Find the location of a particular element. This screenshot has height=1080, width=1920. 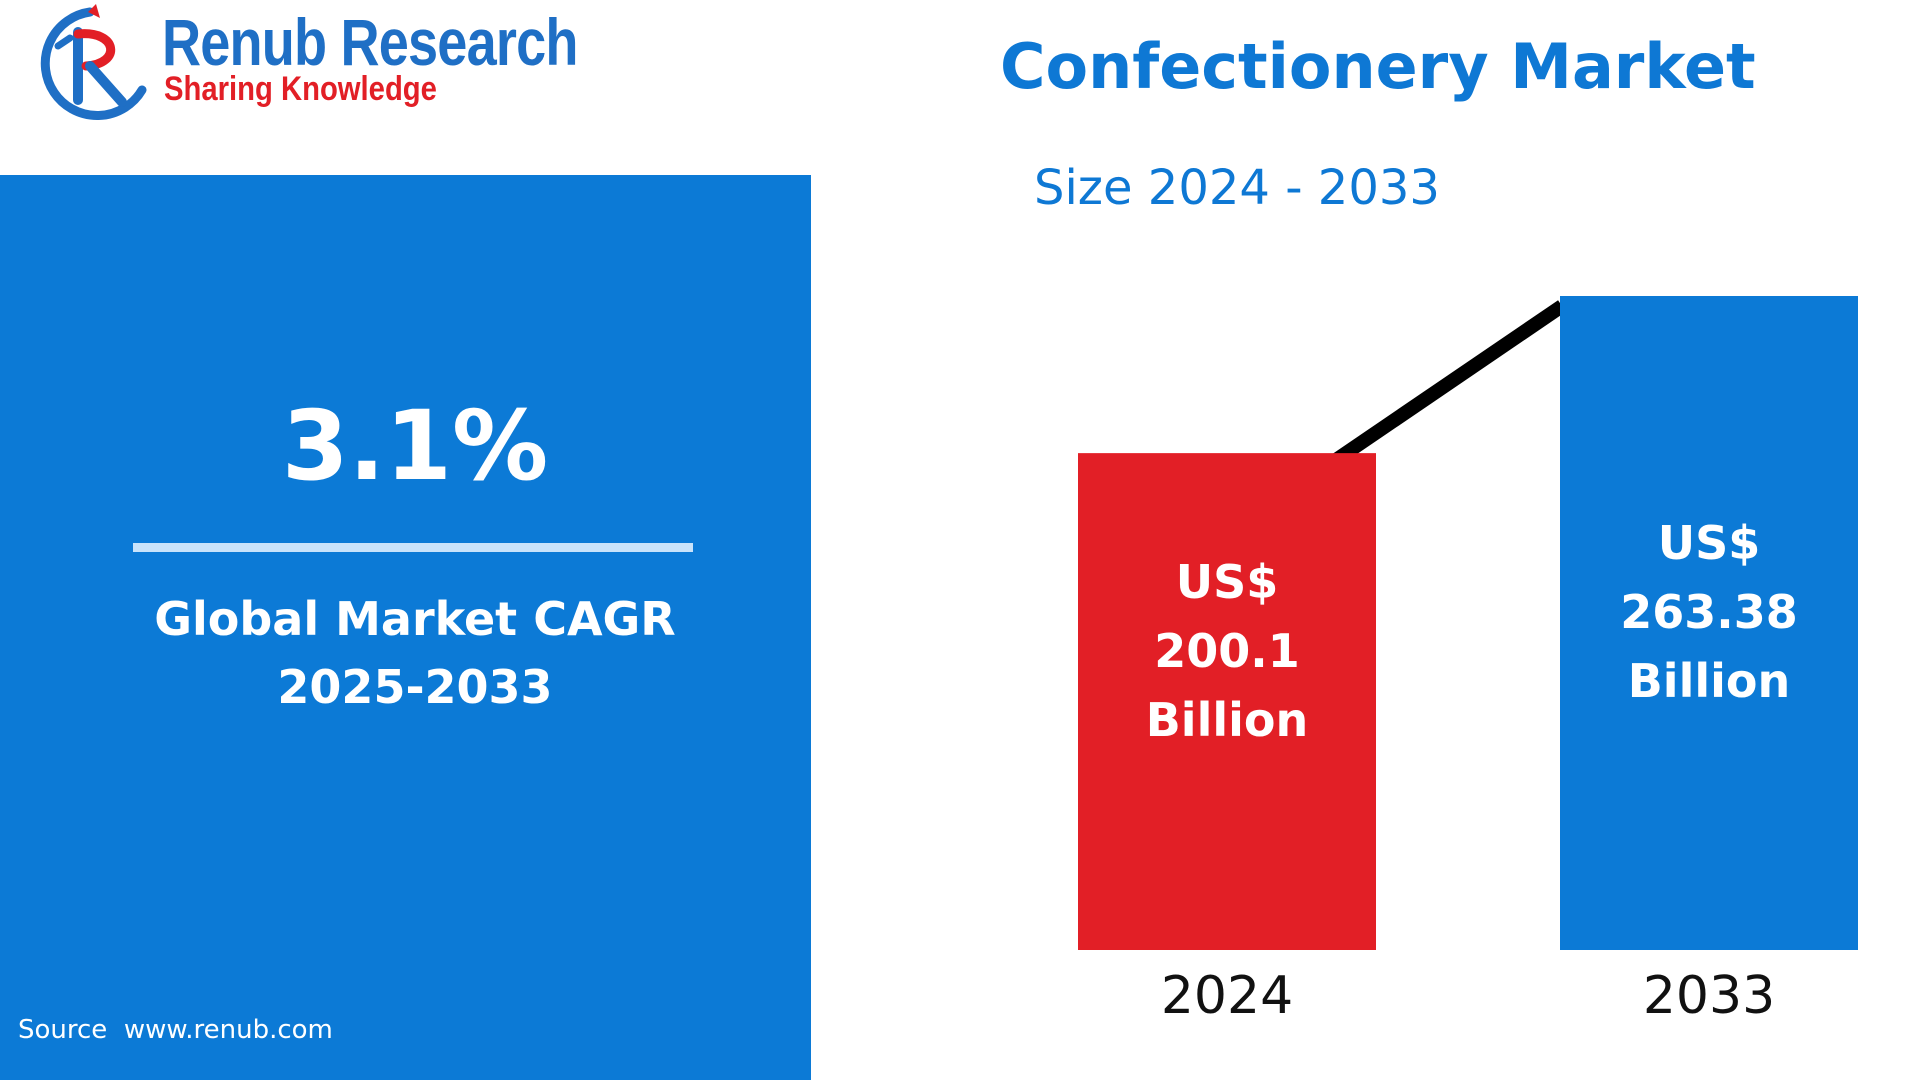

x-tick-label: 2033 is located at coordinates (1709, 996).